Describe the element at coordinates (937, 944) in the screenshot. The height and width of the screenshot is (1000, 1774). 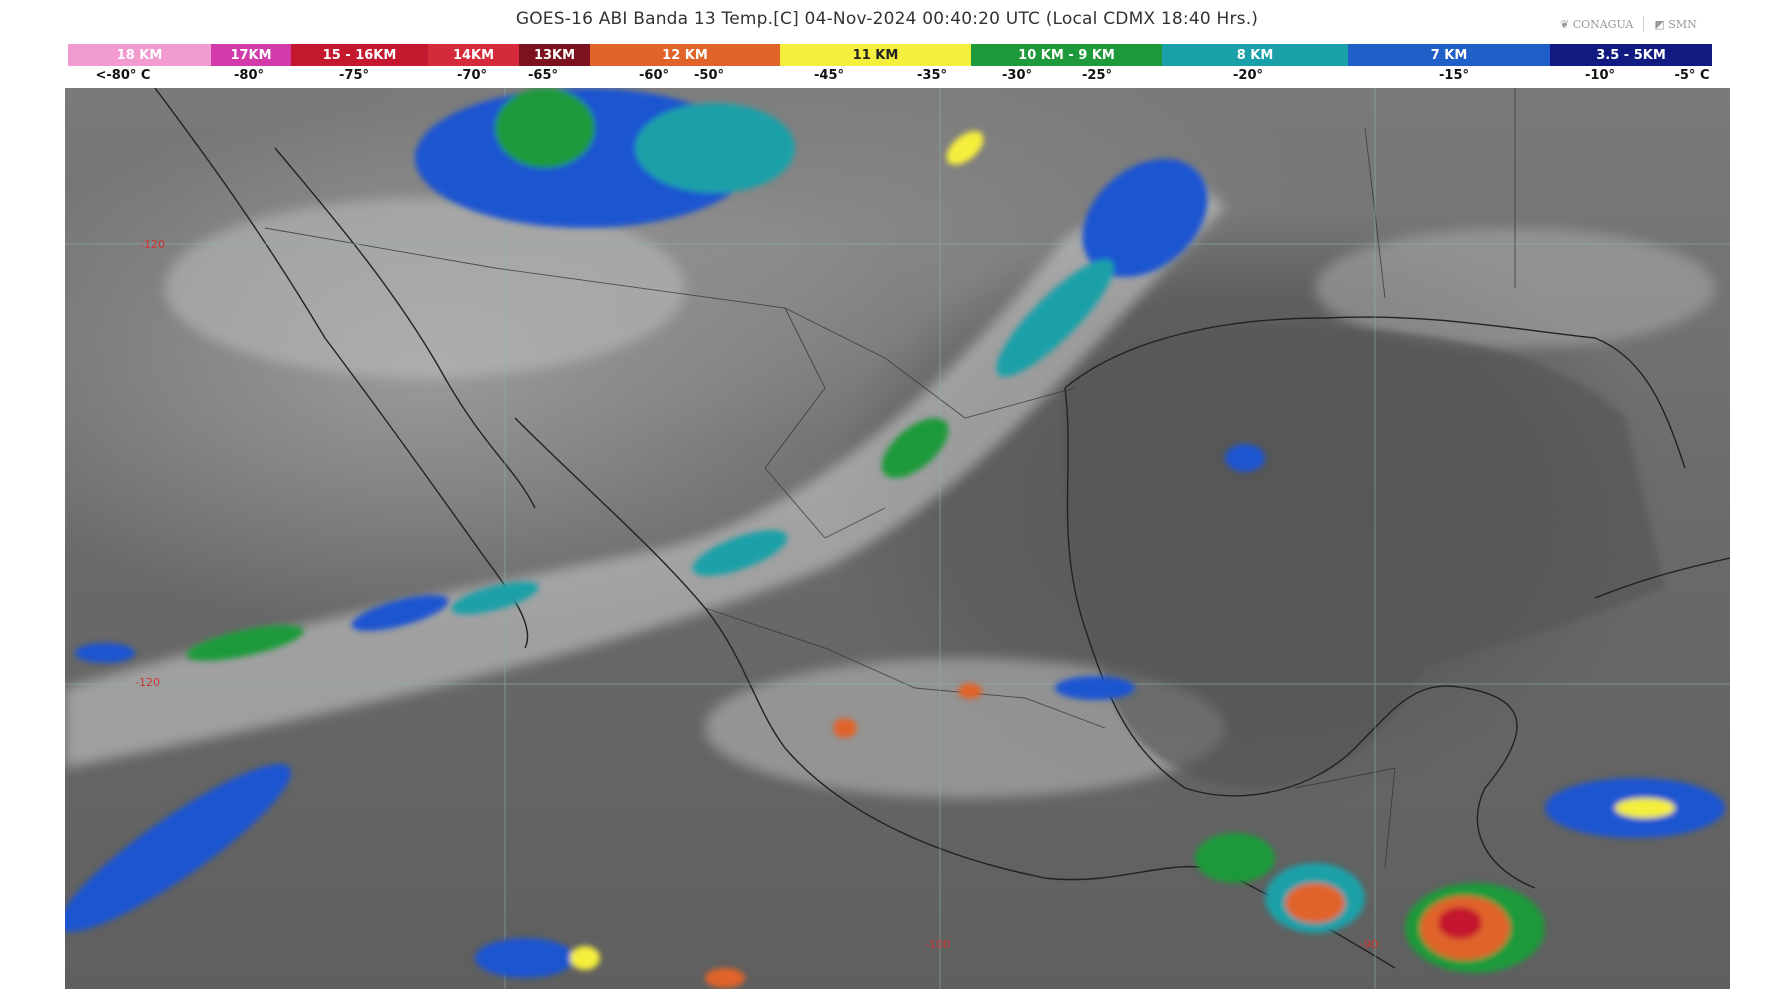
I see `grid-label: -100` at that location.